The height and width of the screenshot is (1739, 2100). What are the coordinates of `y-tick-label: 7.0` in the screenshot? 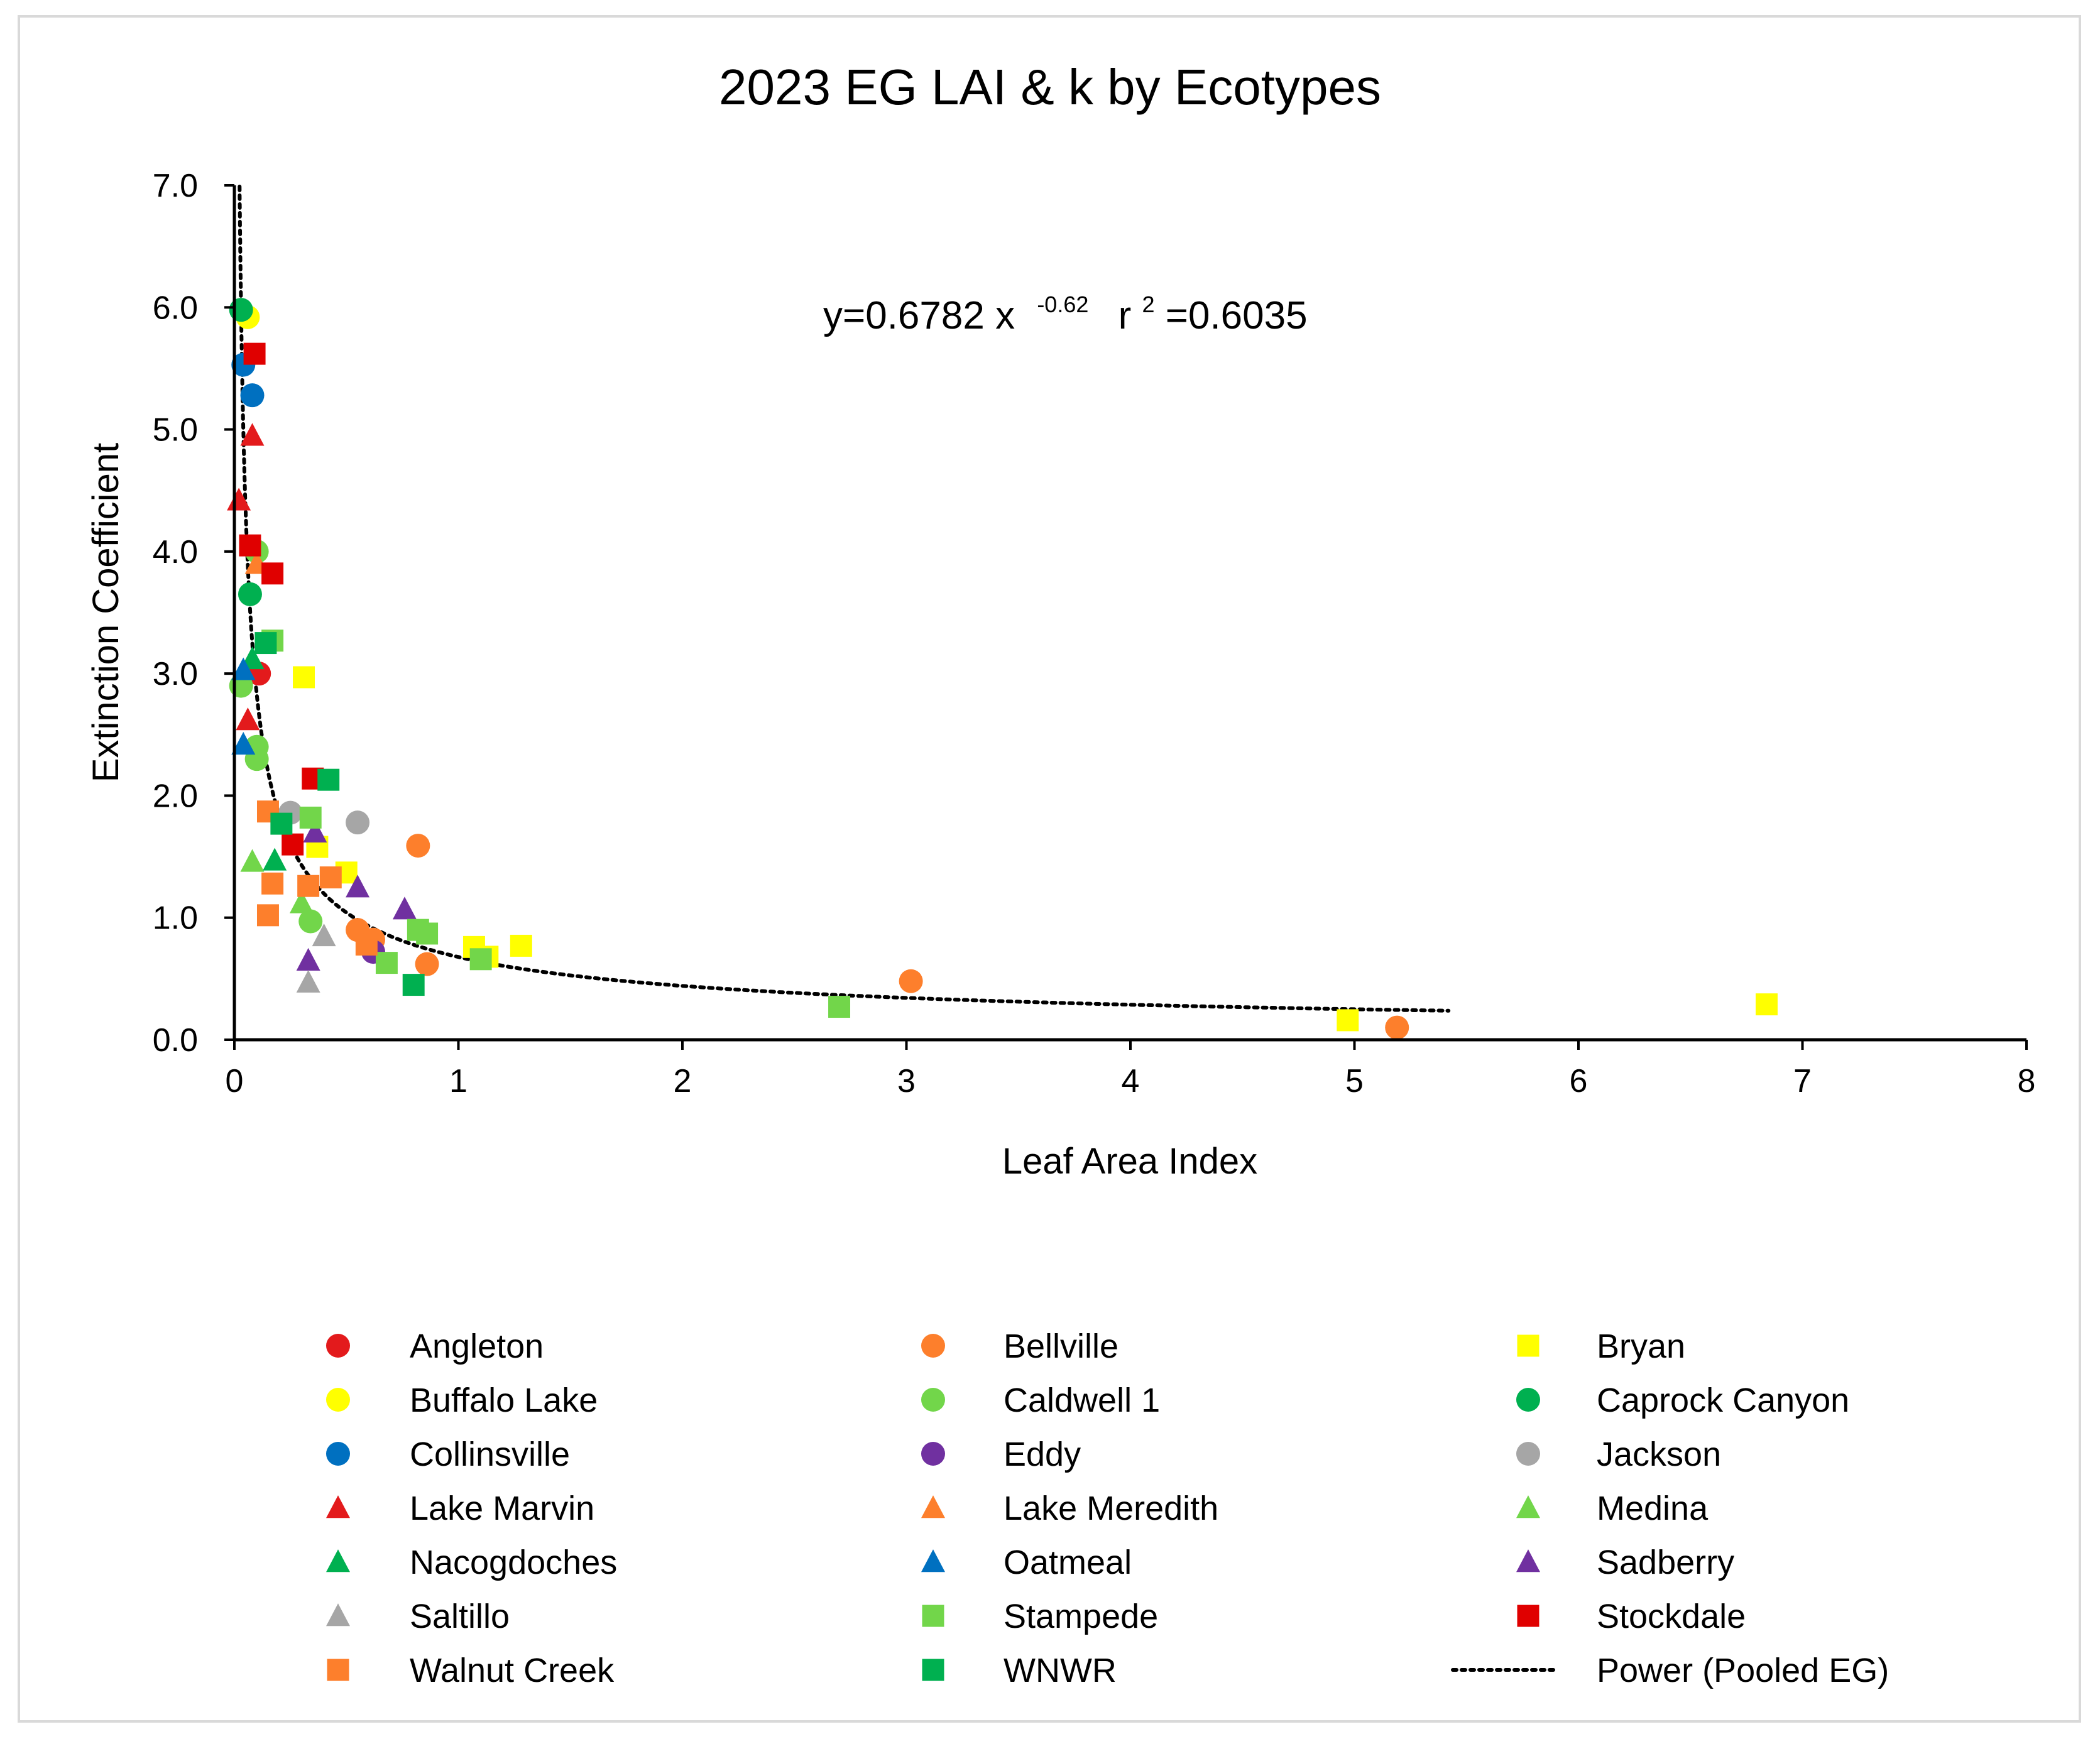 It's located at (175, 186).